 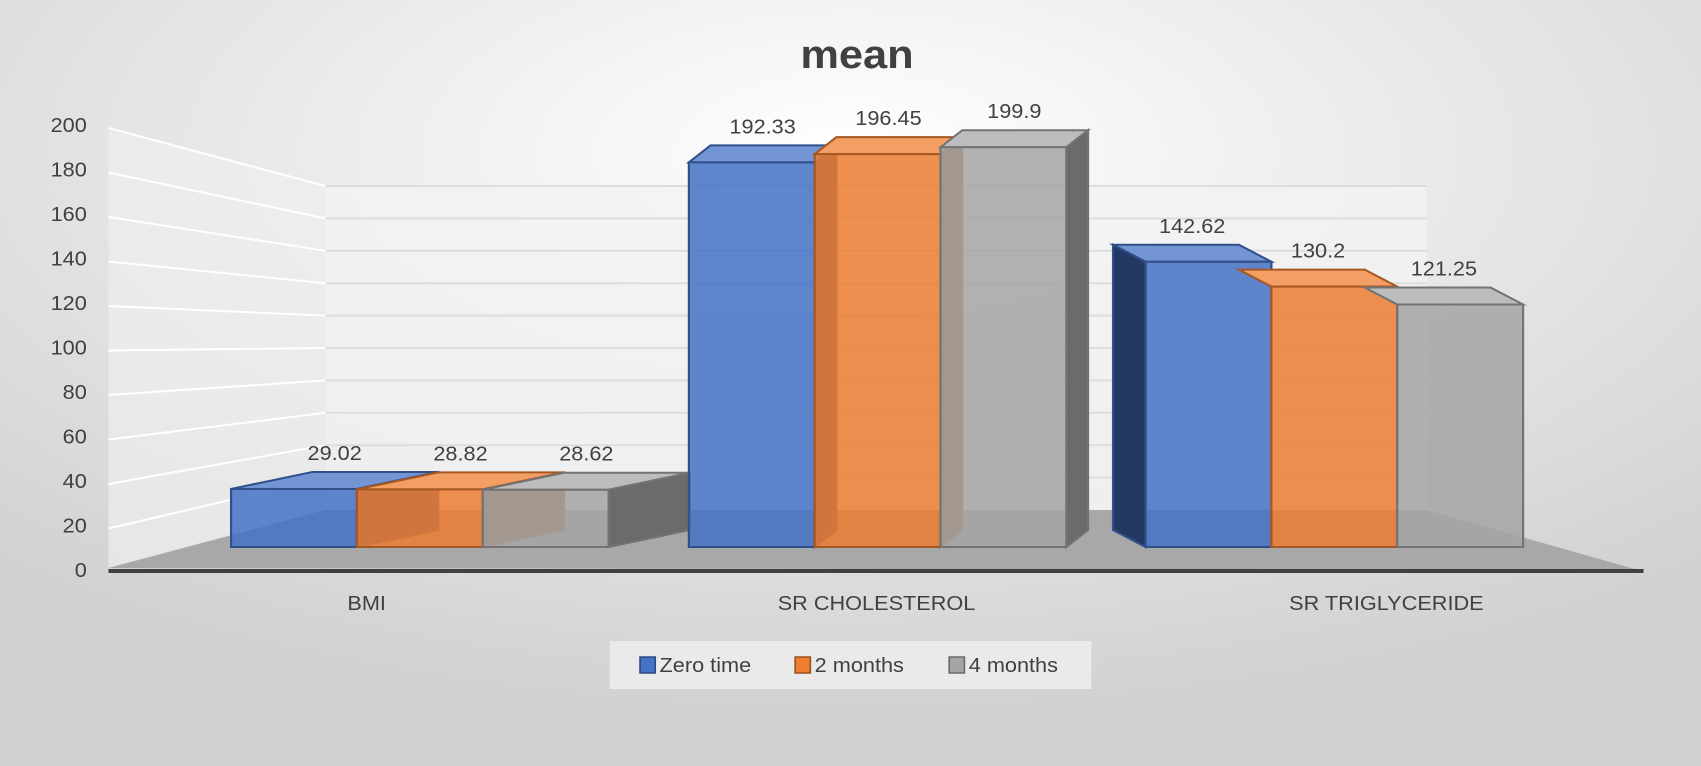 What do you see at coordinates (1013, 666) in the screenshot?
I see `legend-label: 4 months` at bounding box center [1013, 666].